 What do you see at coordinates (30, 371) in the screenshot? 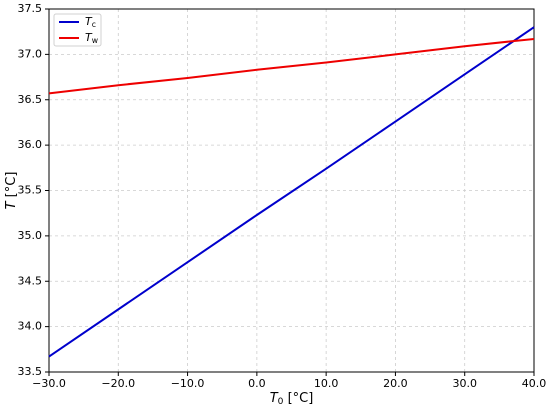
I see `y-tick-label: 33.5` at bounding box center [30, 371].